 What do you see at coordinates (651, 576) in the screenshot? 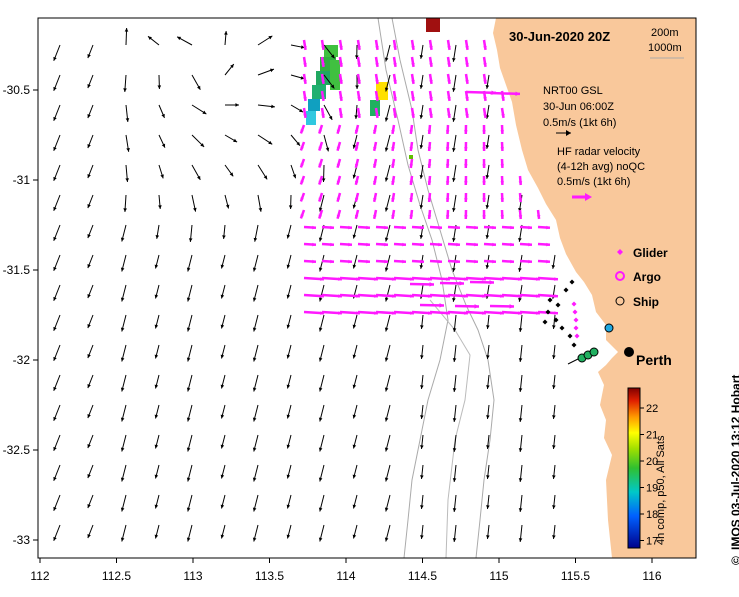
I see `lon-tick-label: 116` at bounding box center [651, 576].